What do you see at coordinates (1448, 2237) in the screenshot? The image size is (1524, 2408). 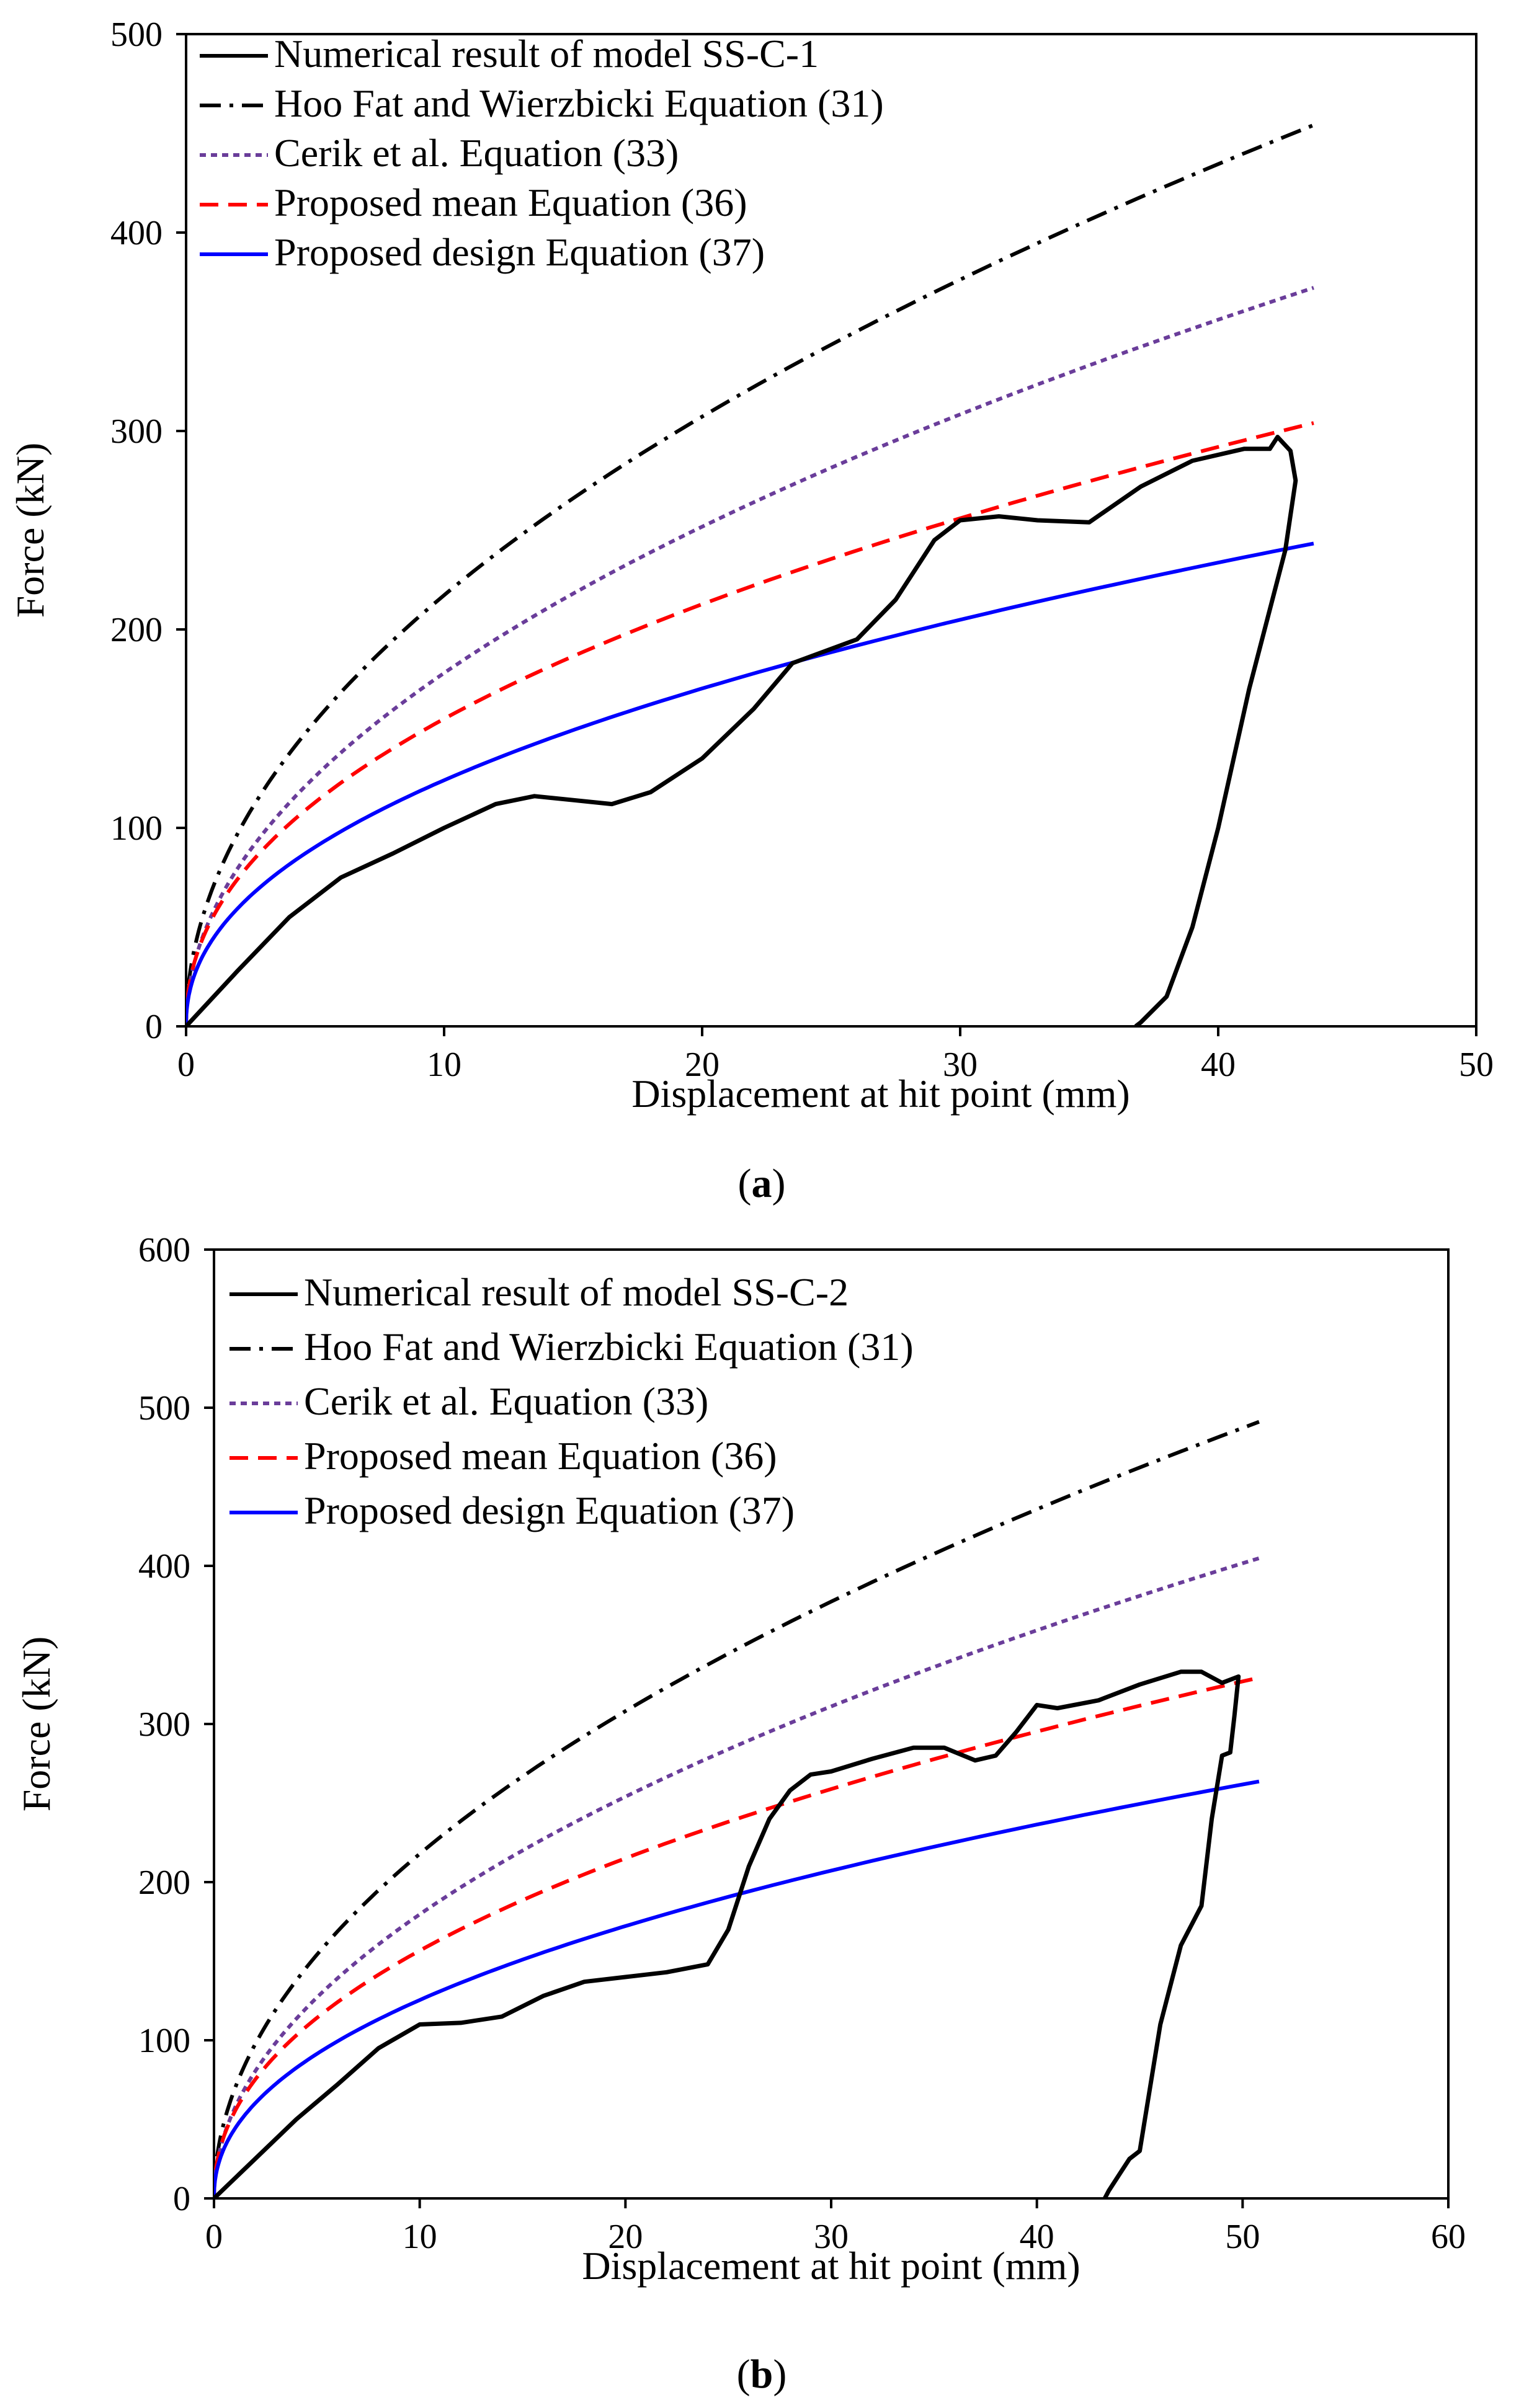 I see `x-tick-label: 60` at bounding box center [1448, 2237].